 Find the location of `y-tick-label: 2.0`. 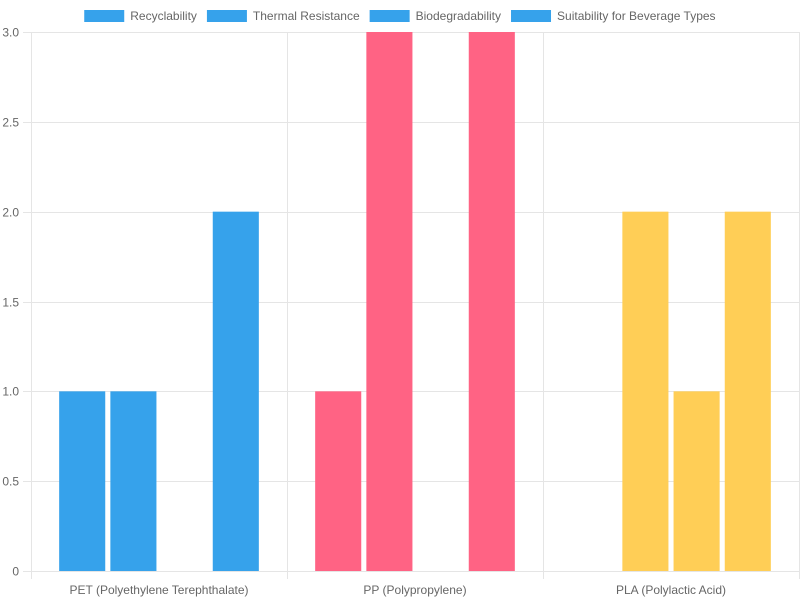

y-tick-label: 2.0 is located at coordinates (10, 213).